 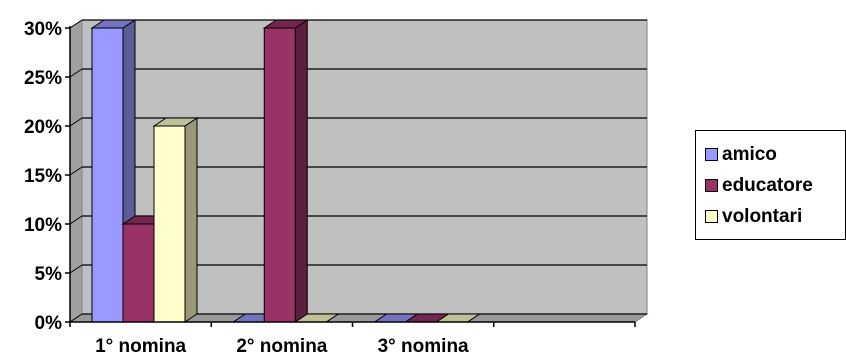 I want to click on legend-swatch-educatore, so click(x=711, y=185).